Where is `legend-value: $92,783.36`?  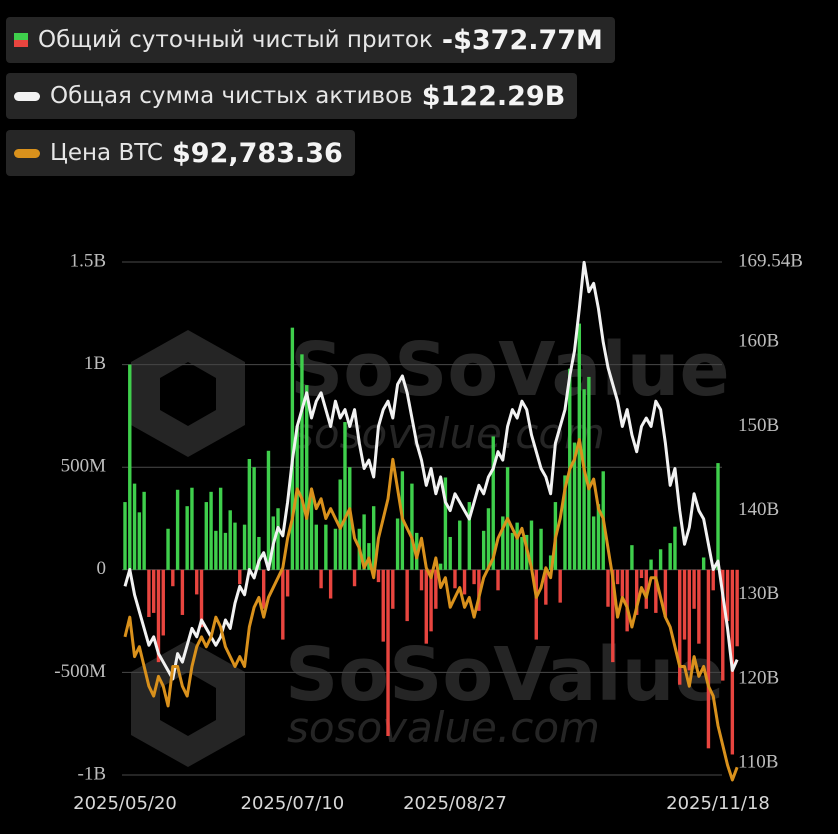
legend-value: $92,783.36 is located at coordinates (257, 153).